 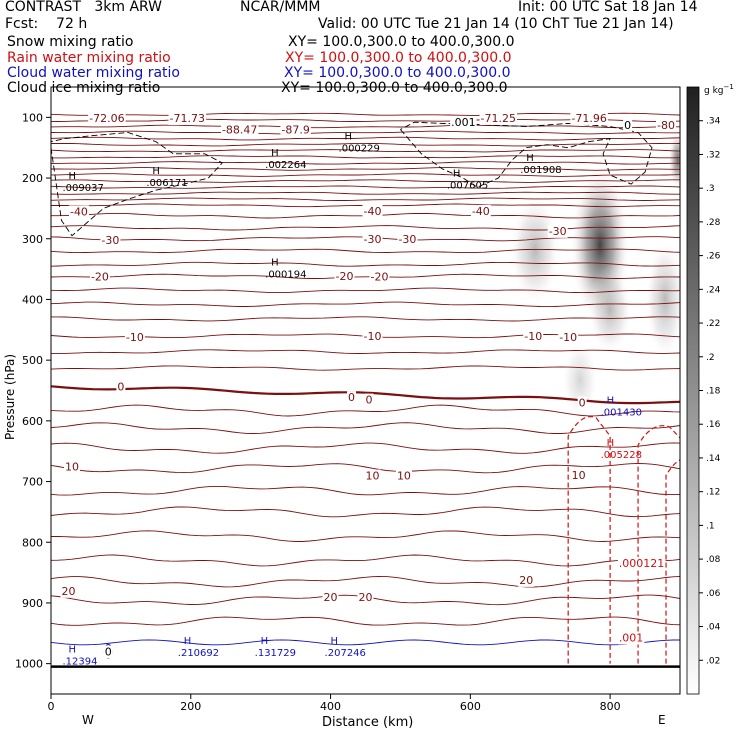 What do you see at coordinates (672, 561) in the screenshot?
I see `rain-contour` at bounding box center [672, 561].